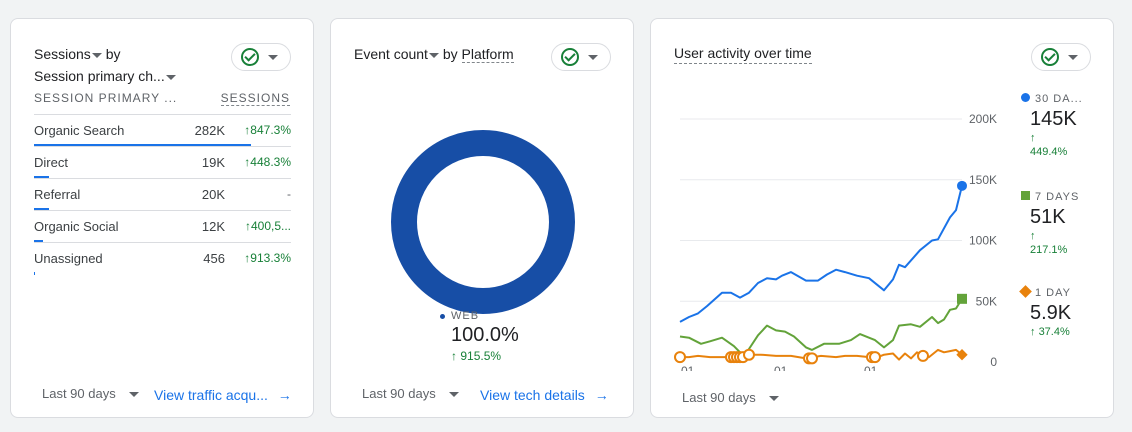 The image size is (1132, 432). What do you see at coordinates (1054, 332) in the screenshot?
I see `change-text: 37.4%` at bounding box center [1054, 332].